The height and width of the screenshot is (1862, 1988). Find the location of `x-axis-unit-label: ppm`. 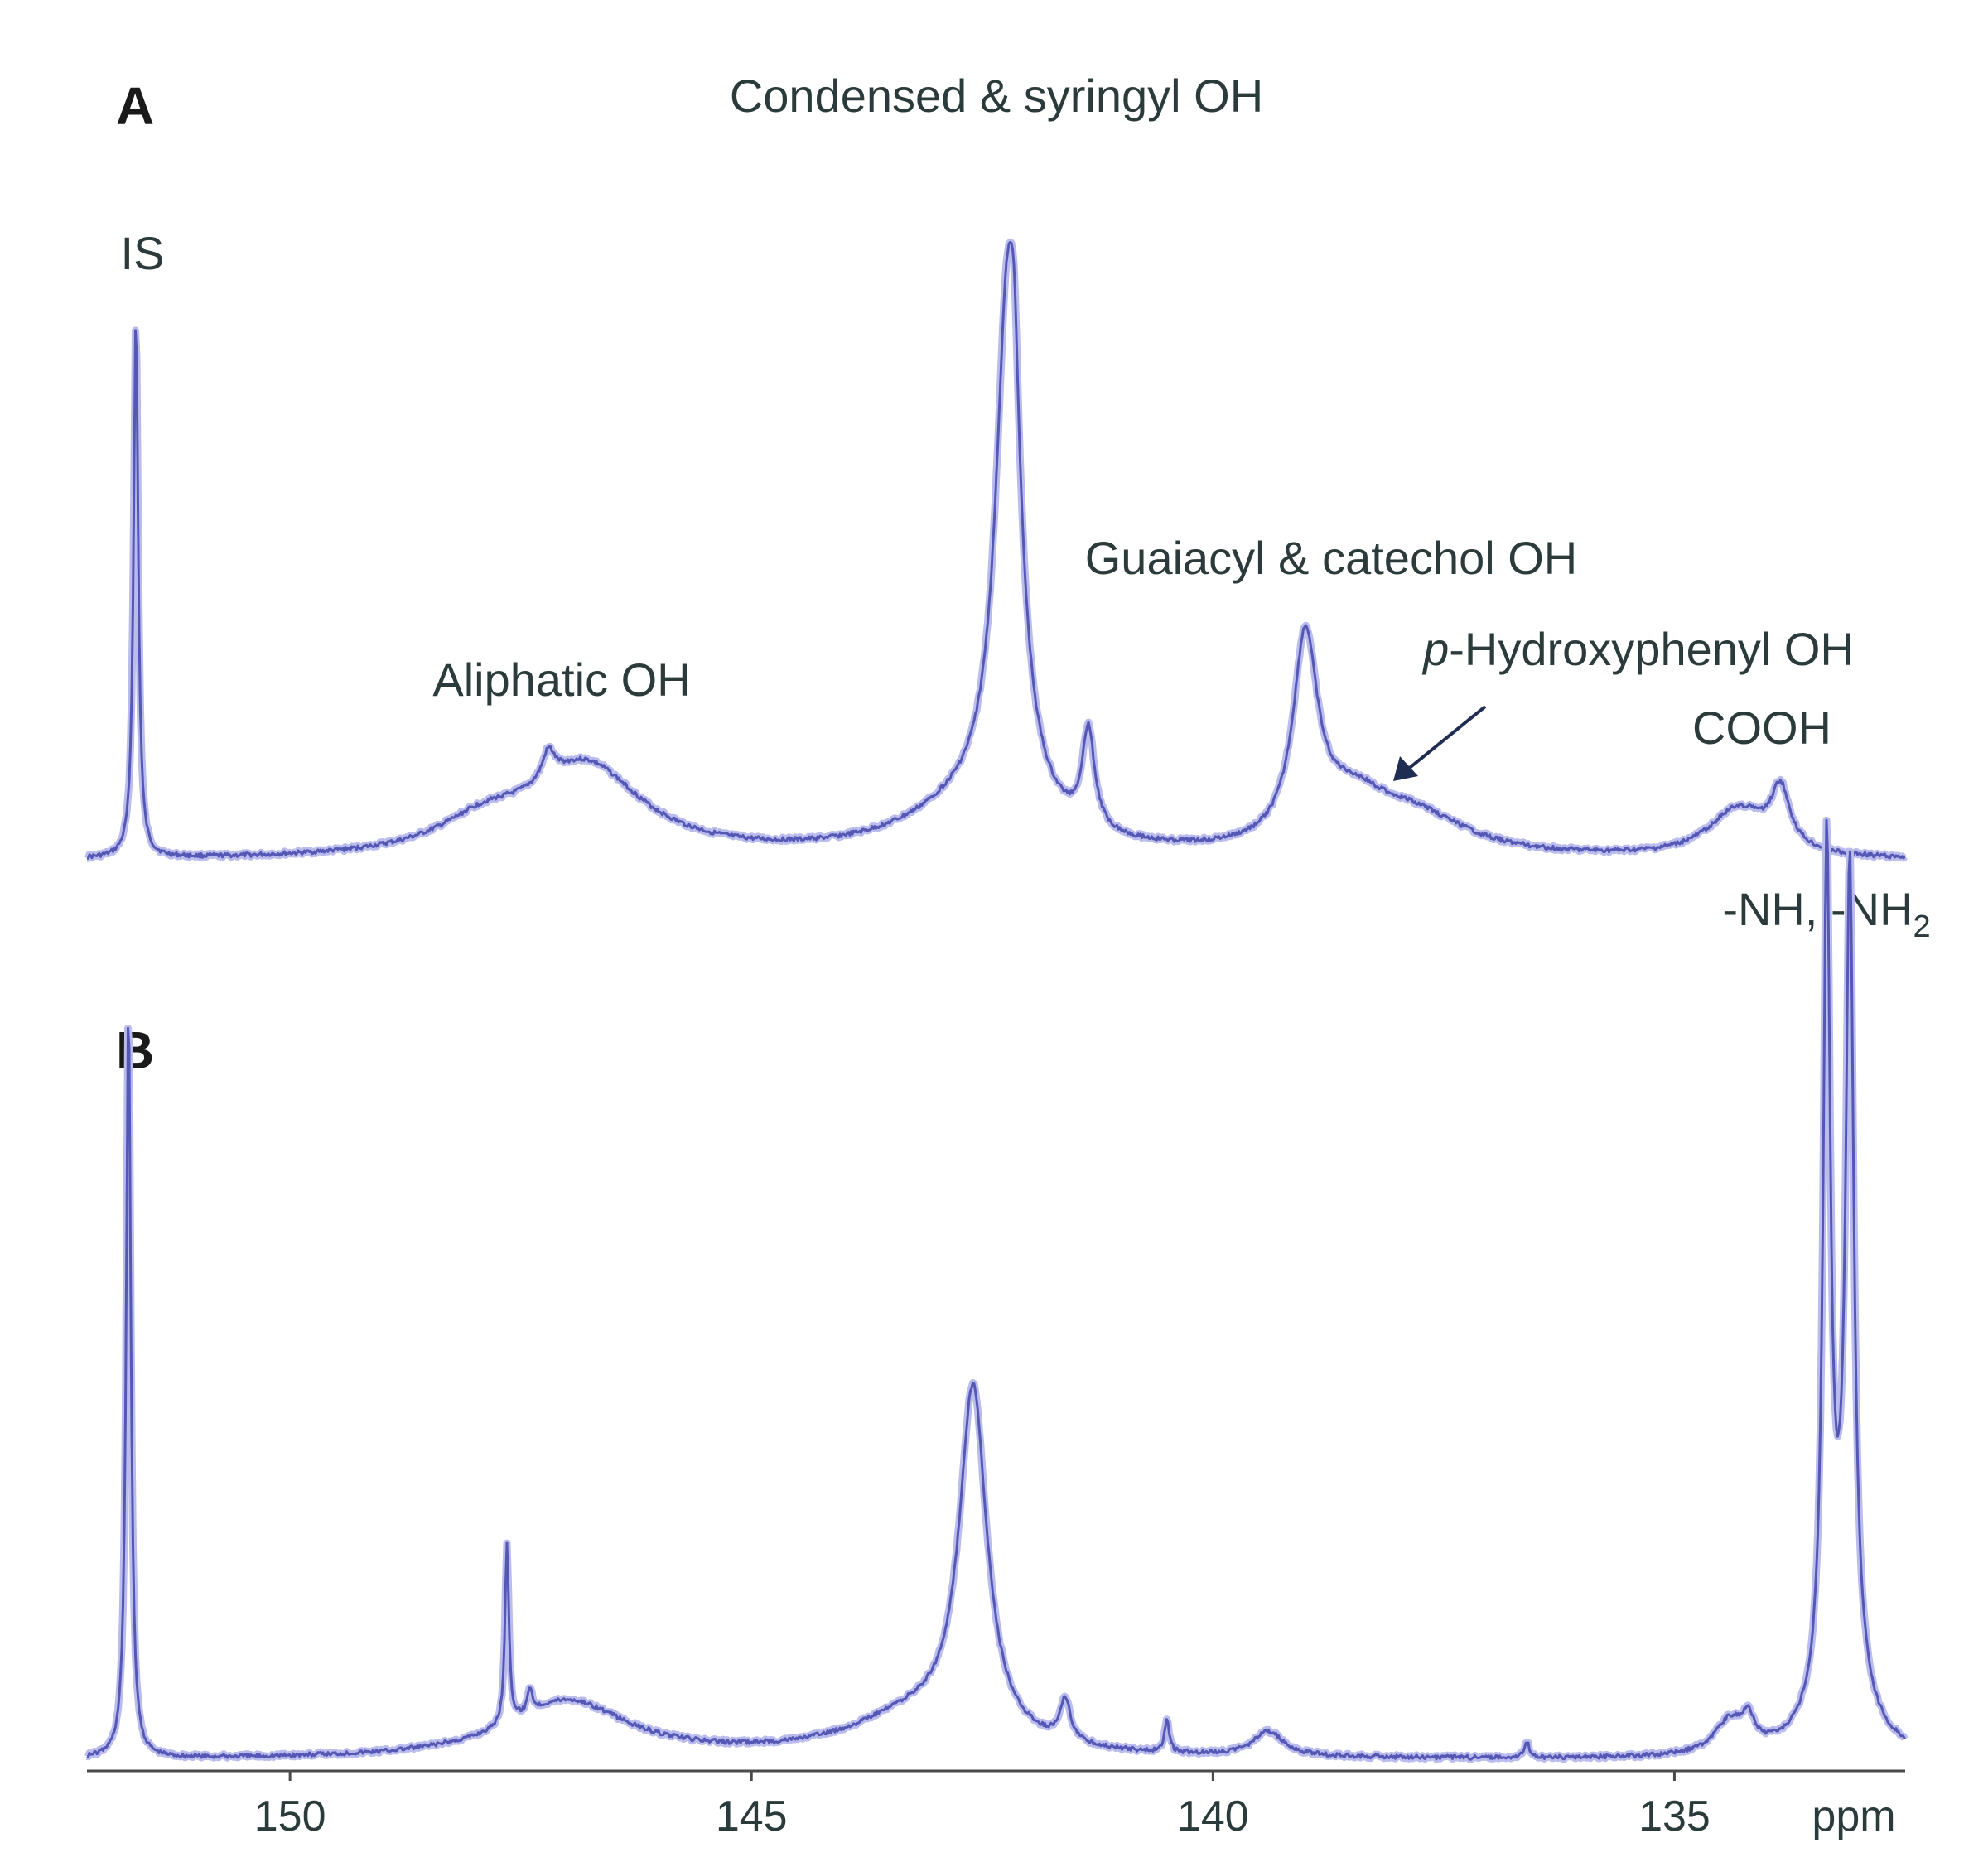

x-axis-unit-label: ppm is located at coordinates (1853, 1816).